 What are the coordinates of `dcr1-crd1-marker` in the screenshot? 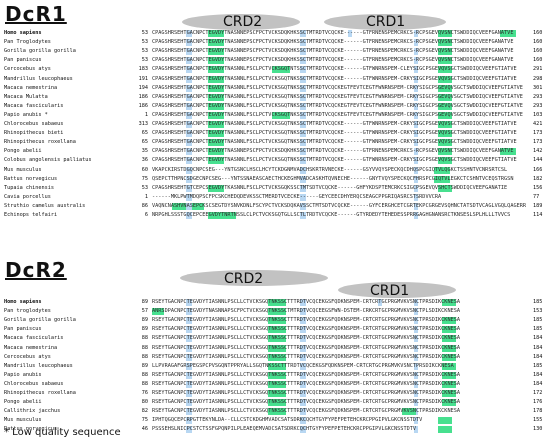 It's located at (385, 22).